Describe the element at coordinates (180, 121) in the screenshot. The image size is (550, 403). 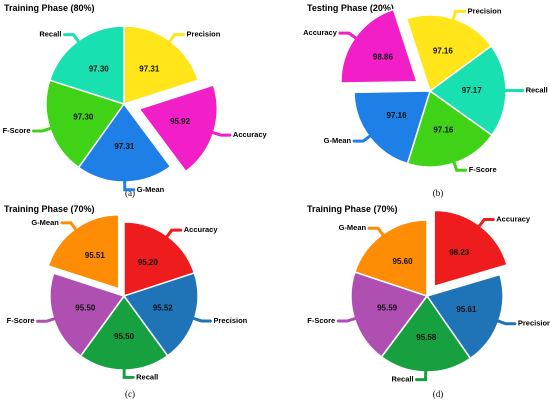
I see `slice-value-label: 95.92` at that location.